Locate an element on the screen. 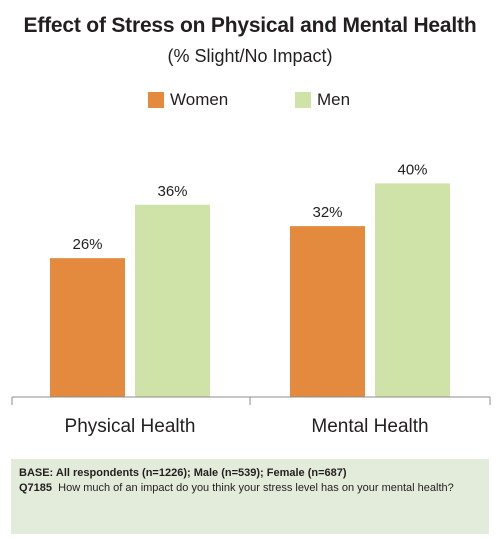 This screenshot has height=538, width=500. legend-item-men: Men is located at coordinates (322, 100).